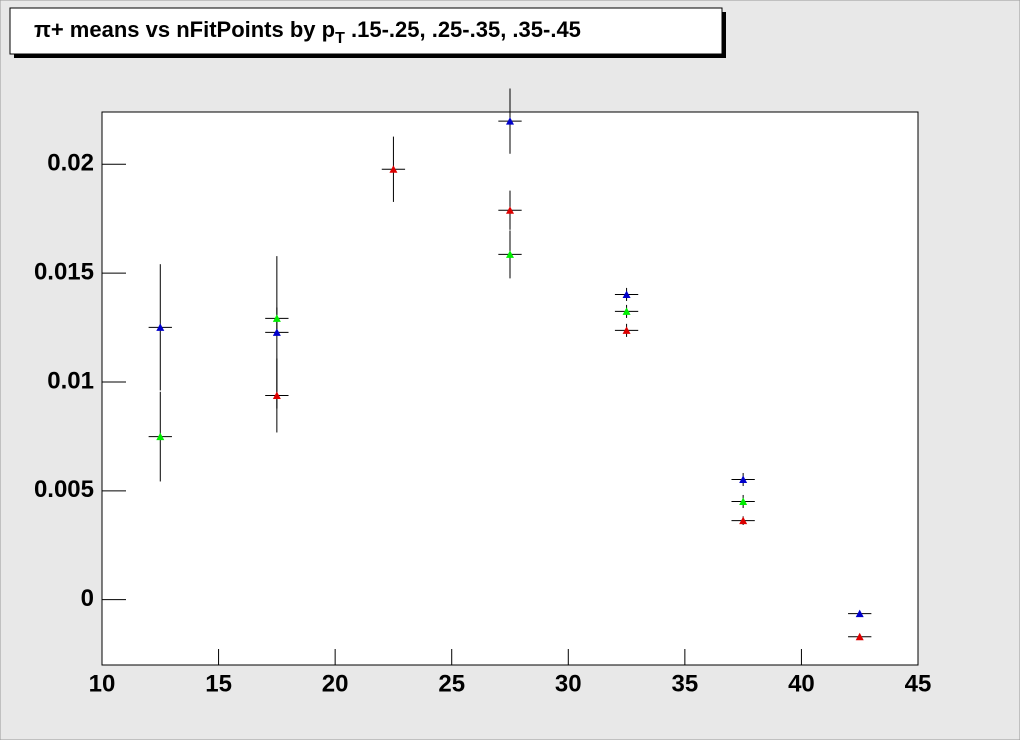 The width and height of the screenshot is (1020, 740). What do you see at coordinates (102, 683) in the screenshot?
I see `x-tick-label: 10` at bounding box center [102, 683].